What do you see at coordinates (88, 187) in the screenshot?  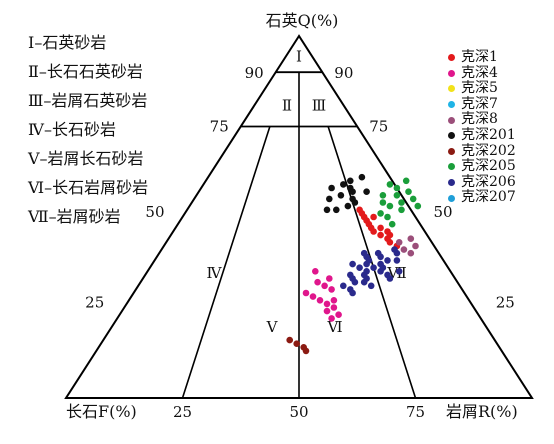 I see `classification-item-6: Ⅵ–长石岩屑砂岩` at bounding box center [88, 187].